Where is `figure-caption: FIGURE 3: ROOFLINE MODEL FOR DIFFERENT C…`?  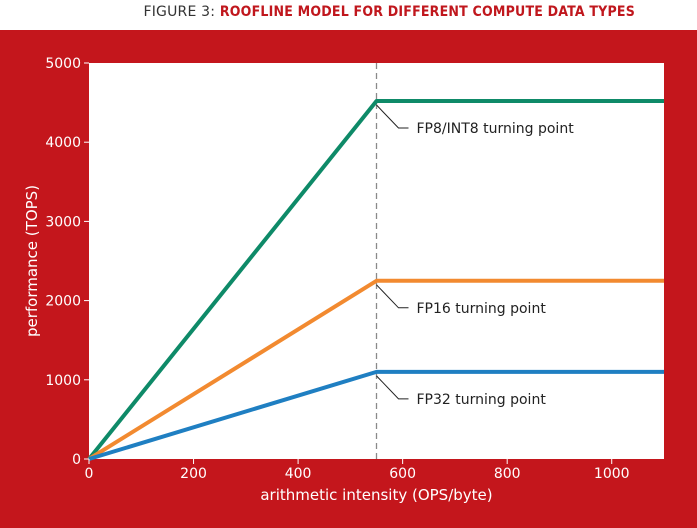
figure-caption: FIGURE 3: ROOFLINE MODEL FOR DIFFERENT C… is located at coordinates (389, 12).